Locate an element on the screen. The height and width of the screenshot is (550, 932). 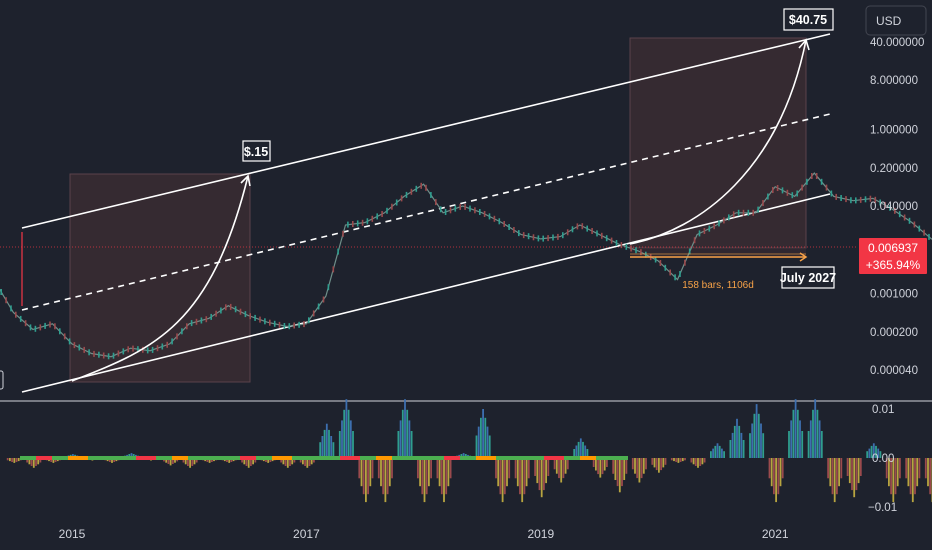
callout-top-target-text: $40.75 is located at coordinates (808, 20).